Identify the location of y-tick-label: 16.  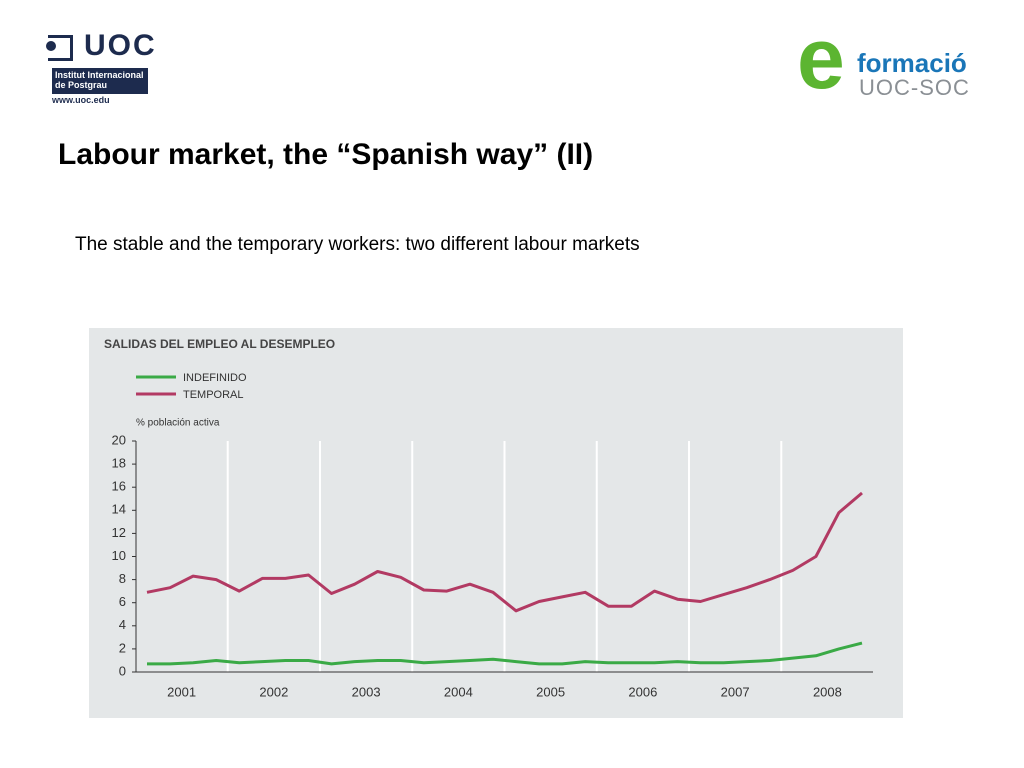
(119, 486).